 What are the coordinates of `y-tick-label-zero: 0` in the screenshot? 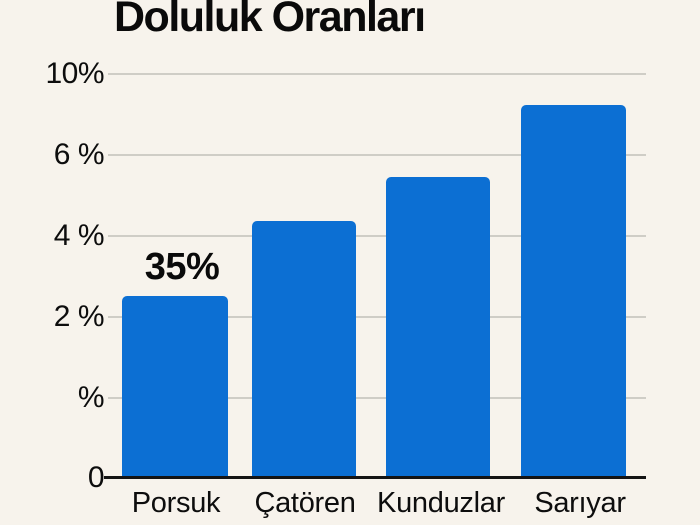 It's located at (96, 477).